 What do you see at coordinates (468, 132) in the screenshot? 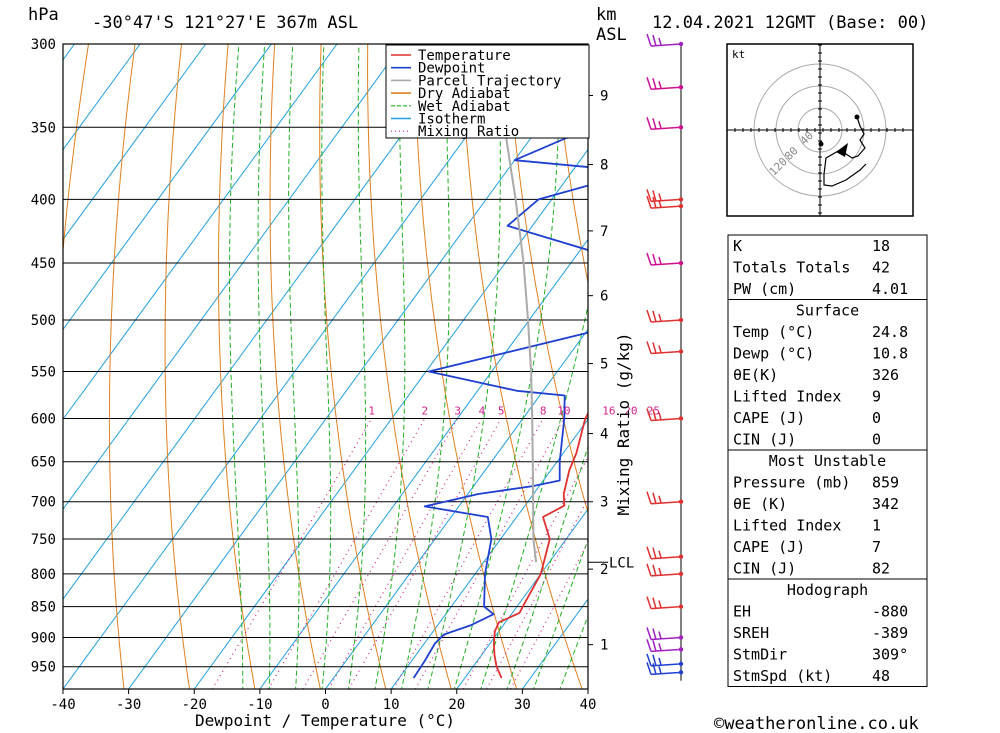
I see `legend-entry: Mixing Ratio` at bounding box center [468, 132].